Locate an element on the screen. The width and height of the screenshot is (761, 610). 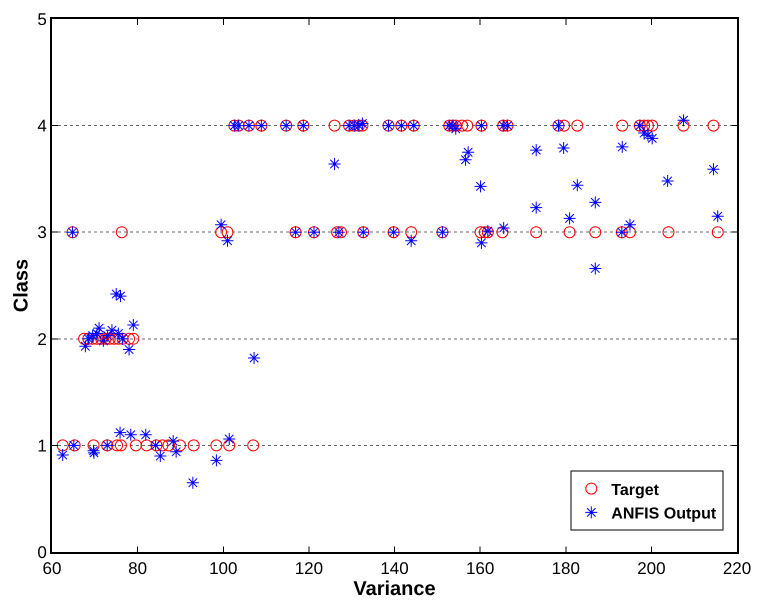
y-tick-label: 0 is located at coordinates (42, 552).